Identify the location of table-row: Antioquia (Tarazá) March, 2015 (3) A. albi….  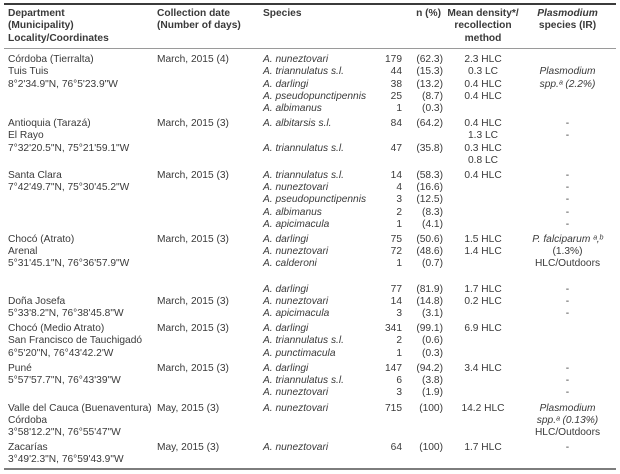
(310, 124).